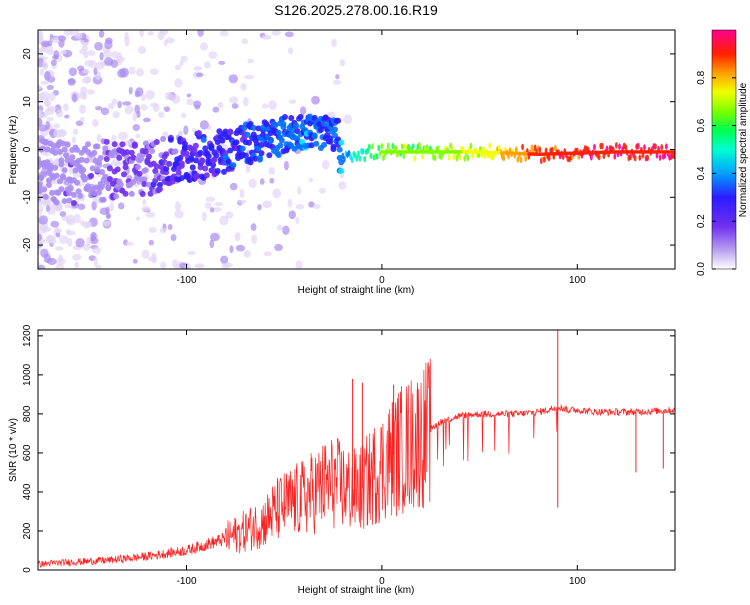  Describe the element at coordinates (356, 590) in the screenshot. I see `snr-x-label: Height of straight line (km)` at that location.